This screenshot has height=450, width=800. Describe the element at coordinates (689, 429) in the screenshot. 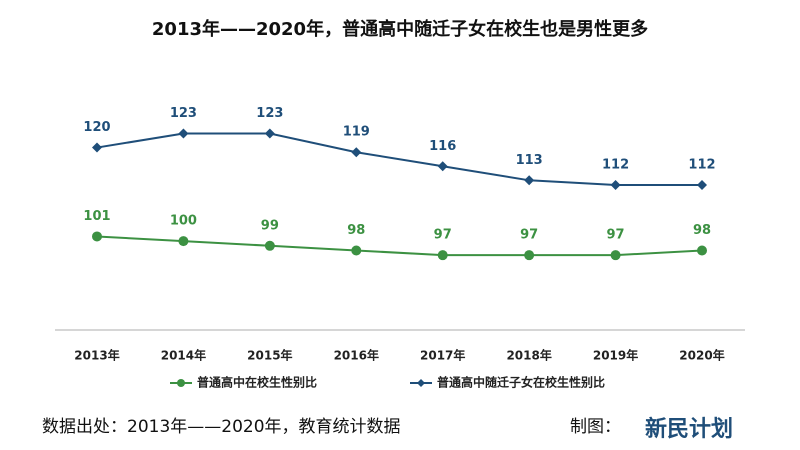

I see `logo: 新民计划` at that location.